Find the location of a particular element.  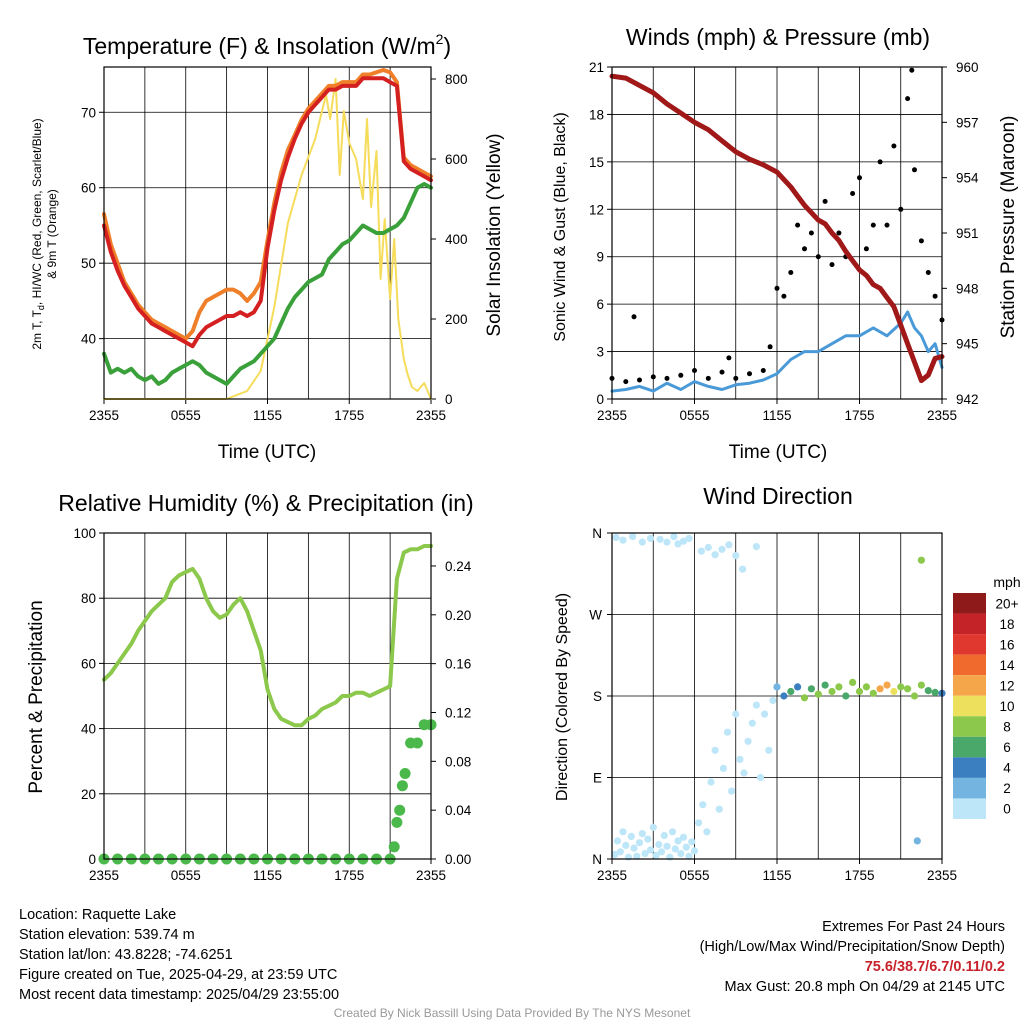

wind-ytick-right-label: 951 is located at coordinates (967, 233).